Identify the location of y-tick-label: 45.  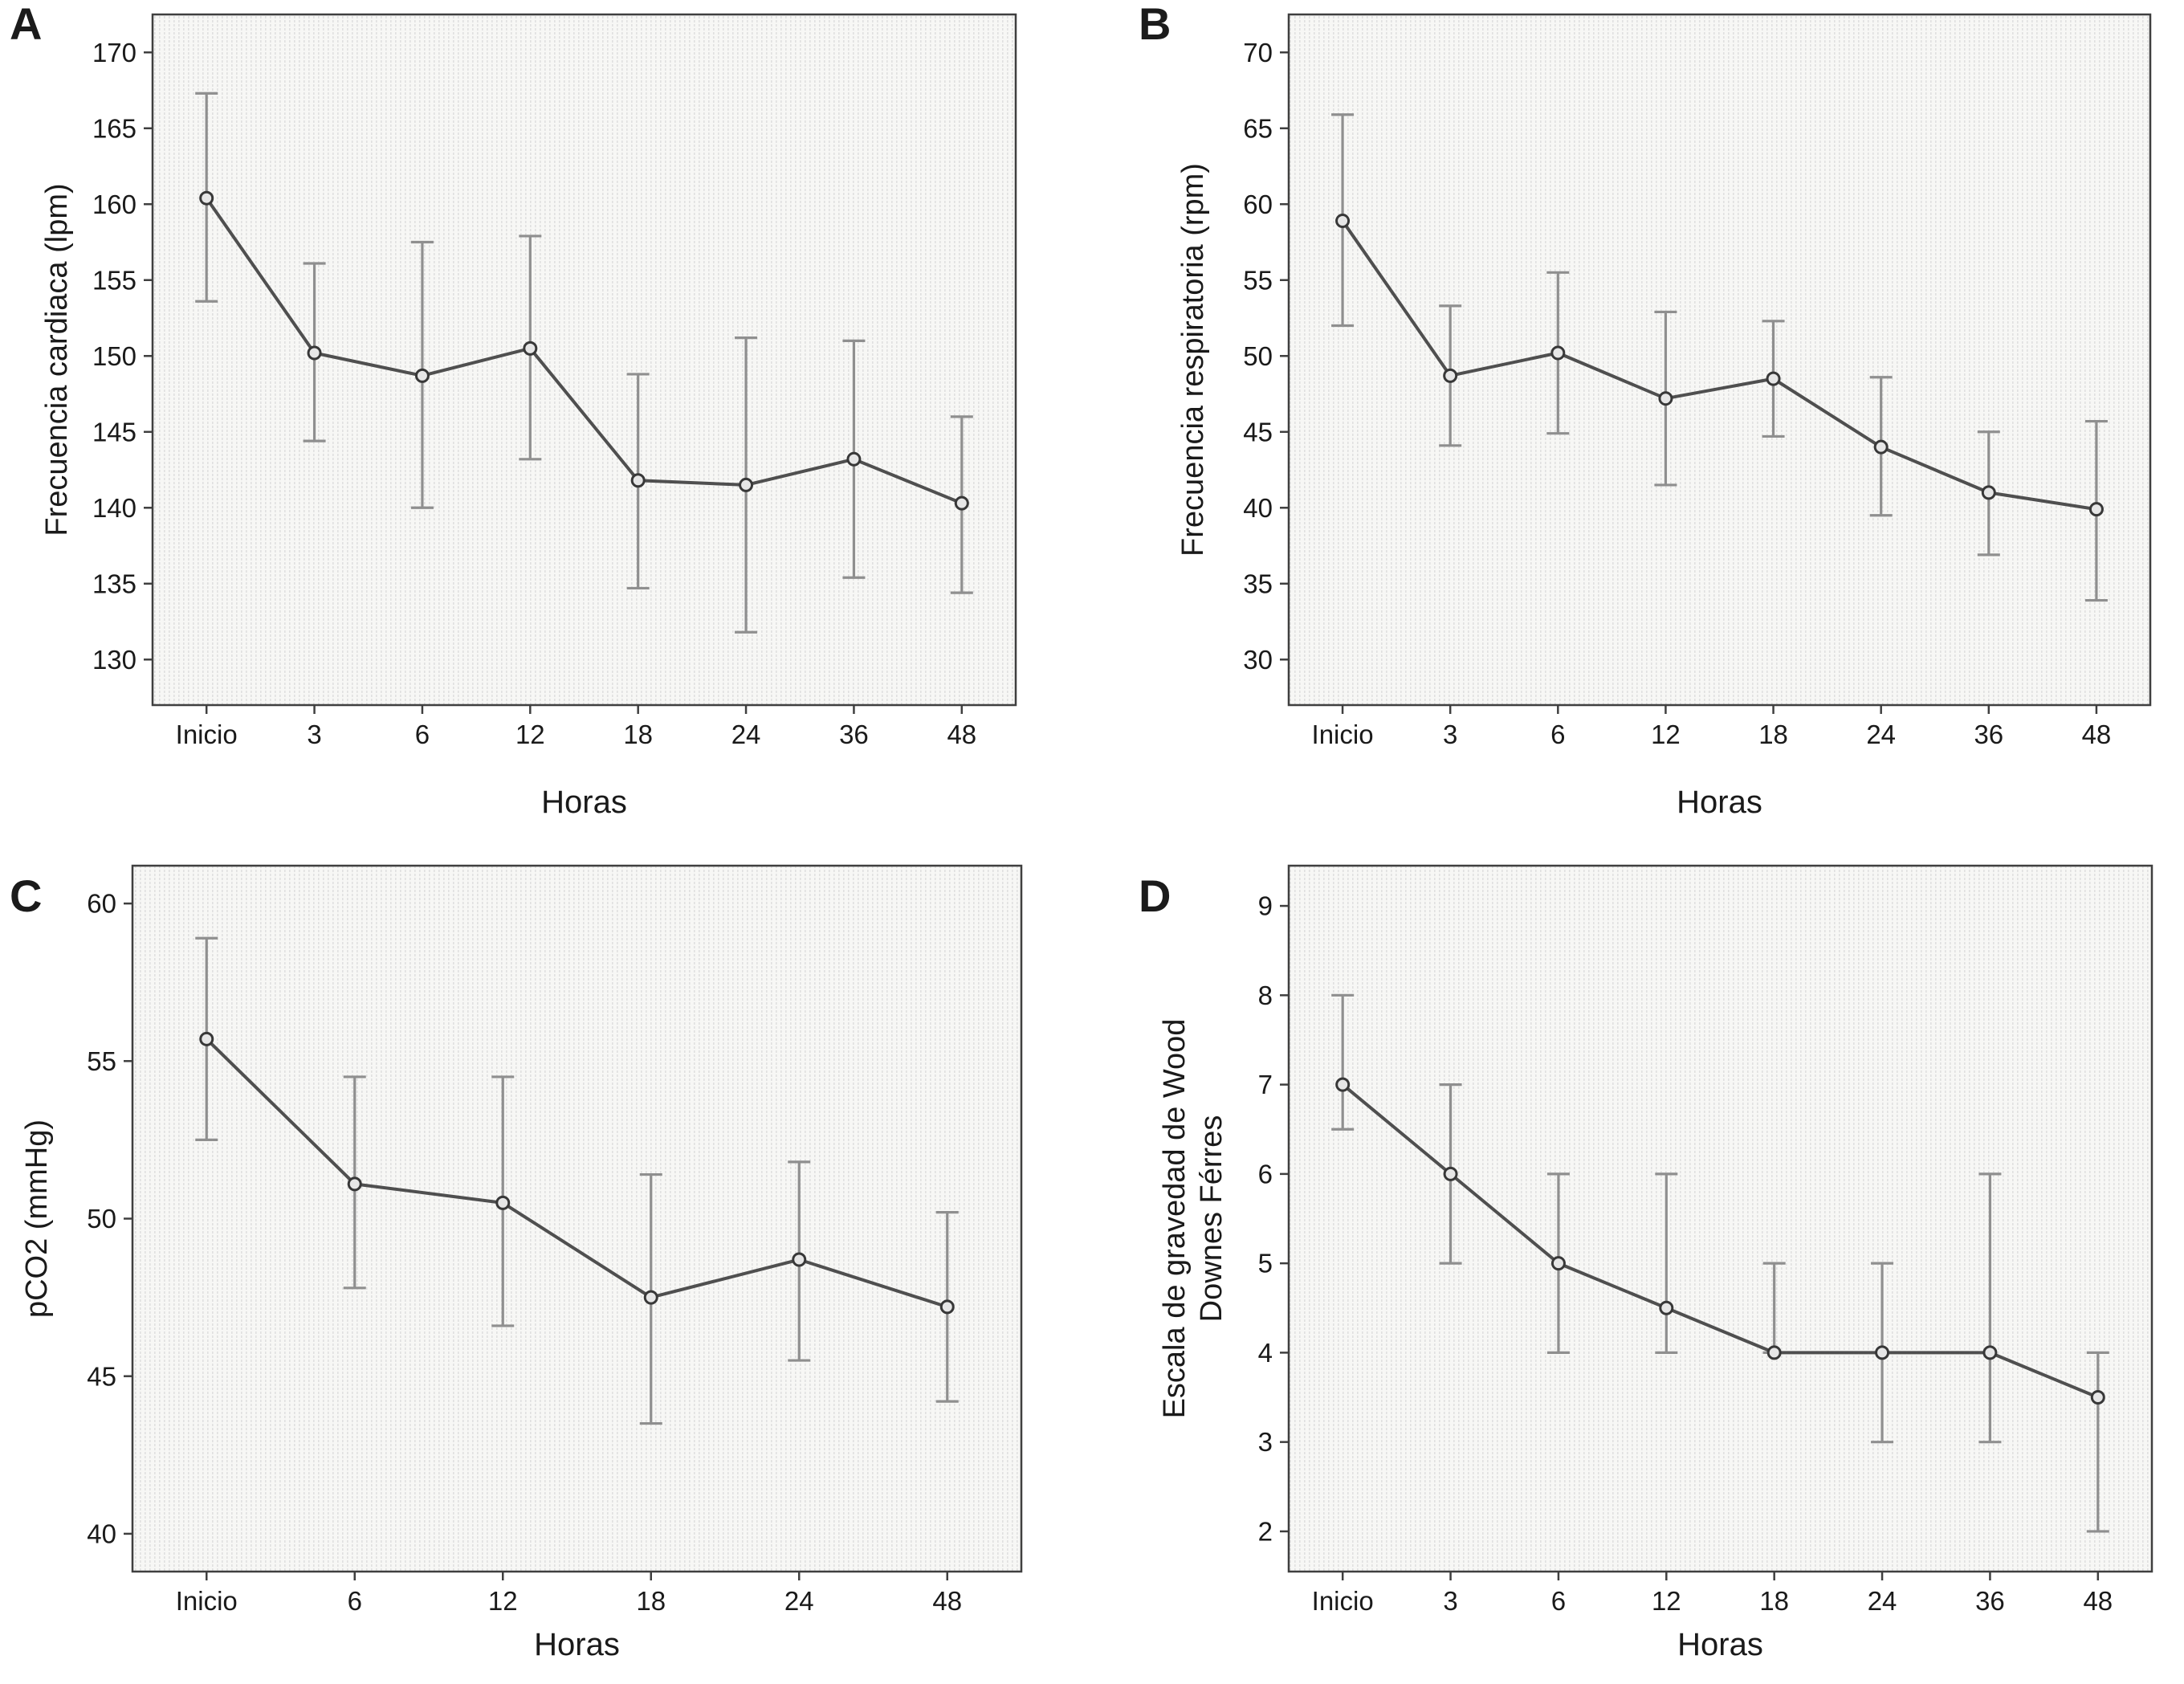
(1258, 431).